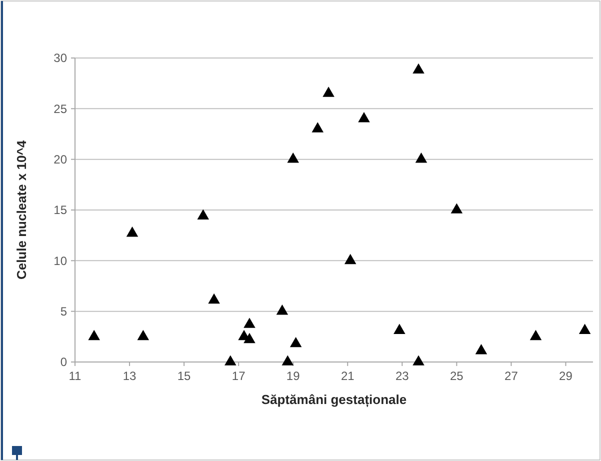 This screenshot has width=601, height=461. Describe the element at coordinates (511, 376) in the screenshot. I see `x-tick-label: 27` at that location.